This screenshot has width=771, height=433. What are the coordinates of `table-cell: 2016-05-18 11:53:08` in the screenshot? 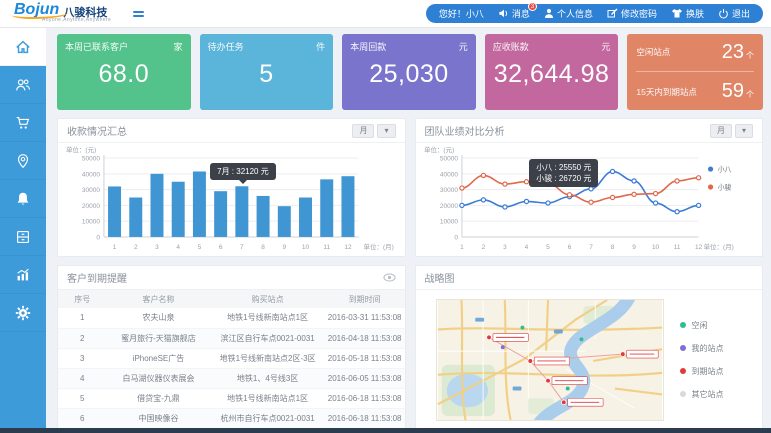 It's located at (364, 358).